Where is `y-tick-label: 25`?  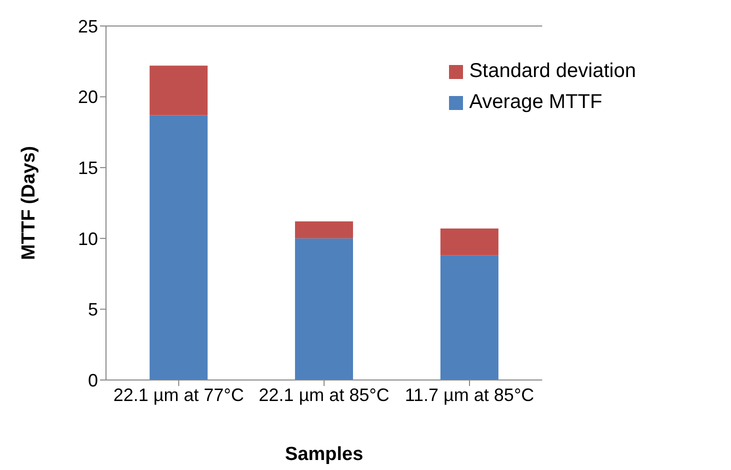 y-tick-label: 25 is located at coordinates (88, 26).